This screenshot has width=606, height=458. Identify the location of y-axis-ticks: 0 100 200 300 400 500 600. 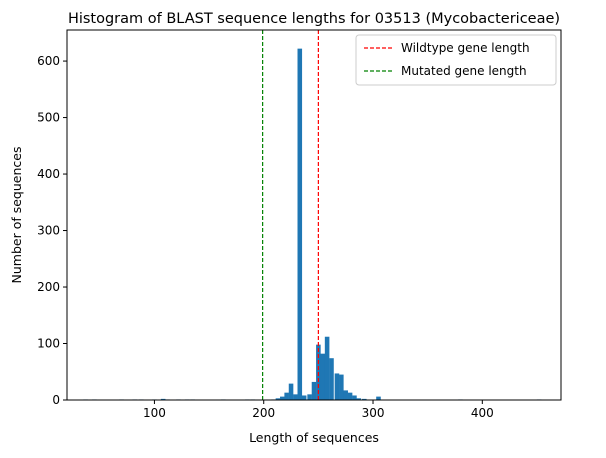
(52, 230).